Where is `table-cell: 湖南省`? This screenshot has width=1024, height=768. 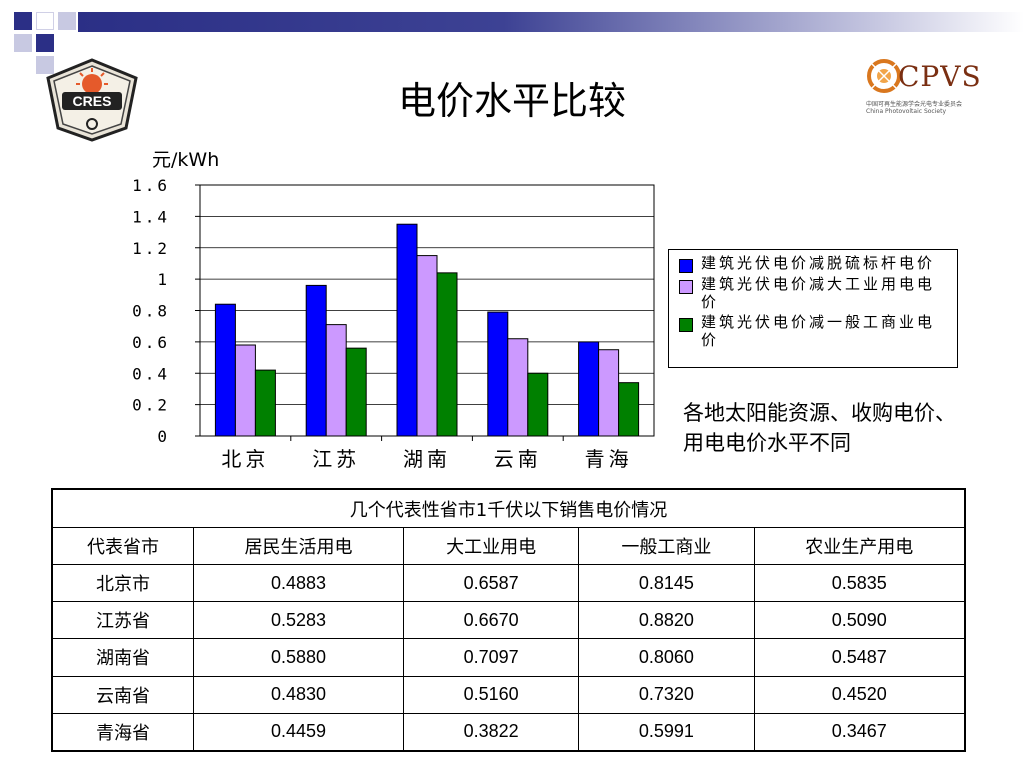 table-cell: 湖南省 is located at coordinates (123, 657).